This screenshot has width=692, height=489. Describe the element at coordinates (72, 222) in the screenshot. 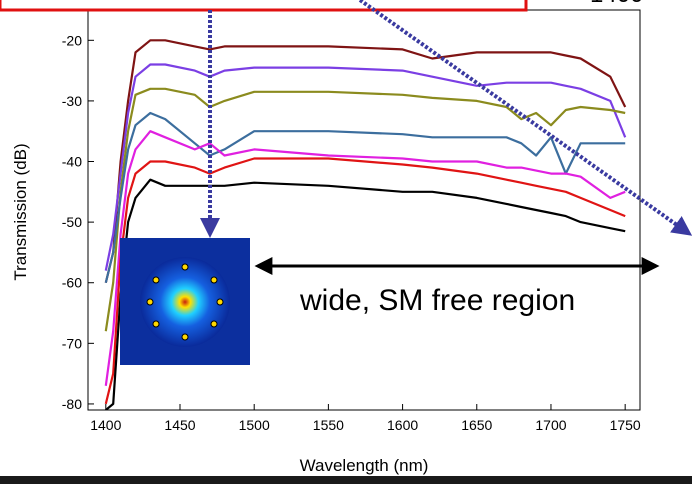

I see `y-tick-label: -50` at that location.